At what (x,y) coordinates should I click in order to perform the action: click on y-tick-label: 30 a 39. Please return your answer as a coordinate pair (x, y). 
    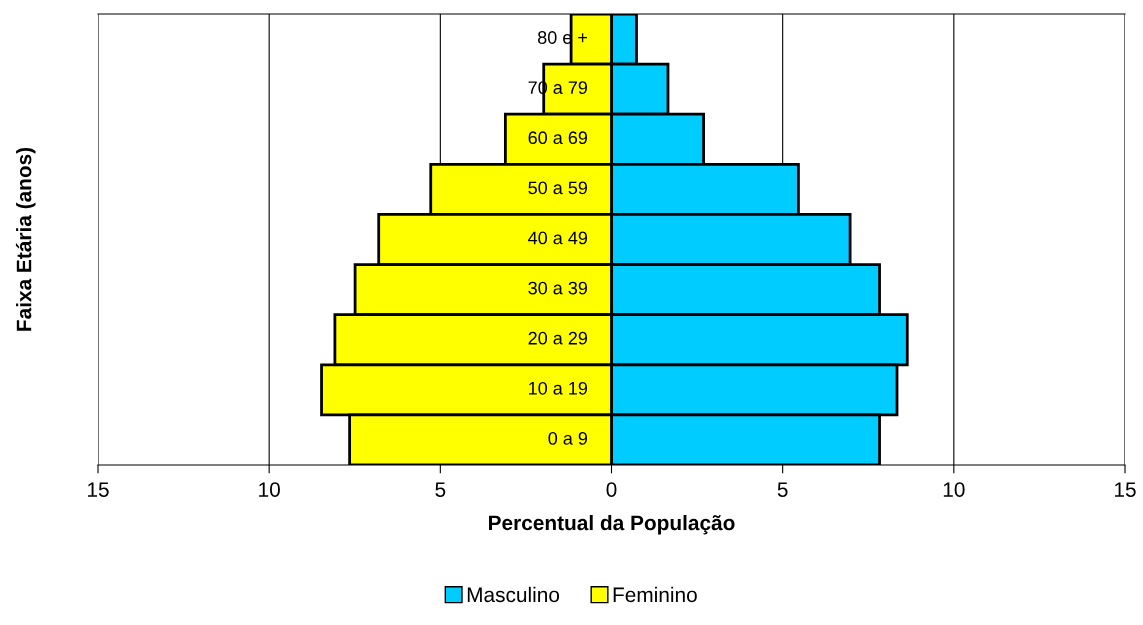
    Looking at the image, I should click on (558, 288).